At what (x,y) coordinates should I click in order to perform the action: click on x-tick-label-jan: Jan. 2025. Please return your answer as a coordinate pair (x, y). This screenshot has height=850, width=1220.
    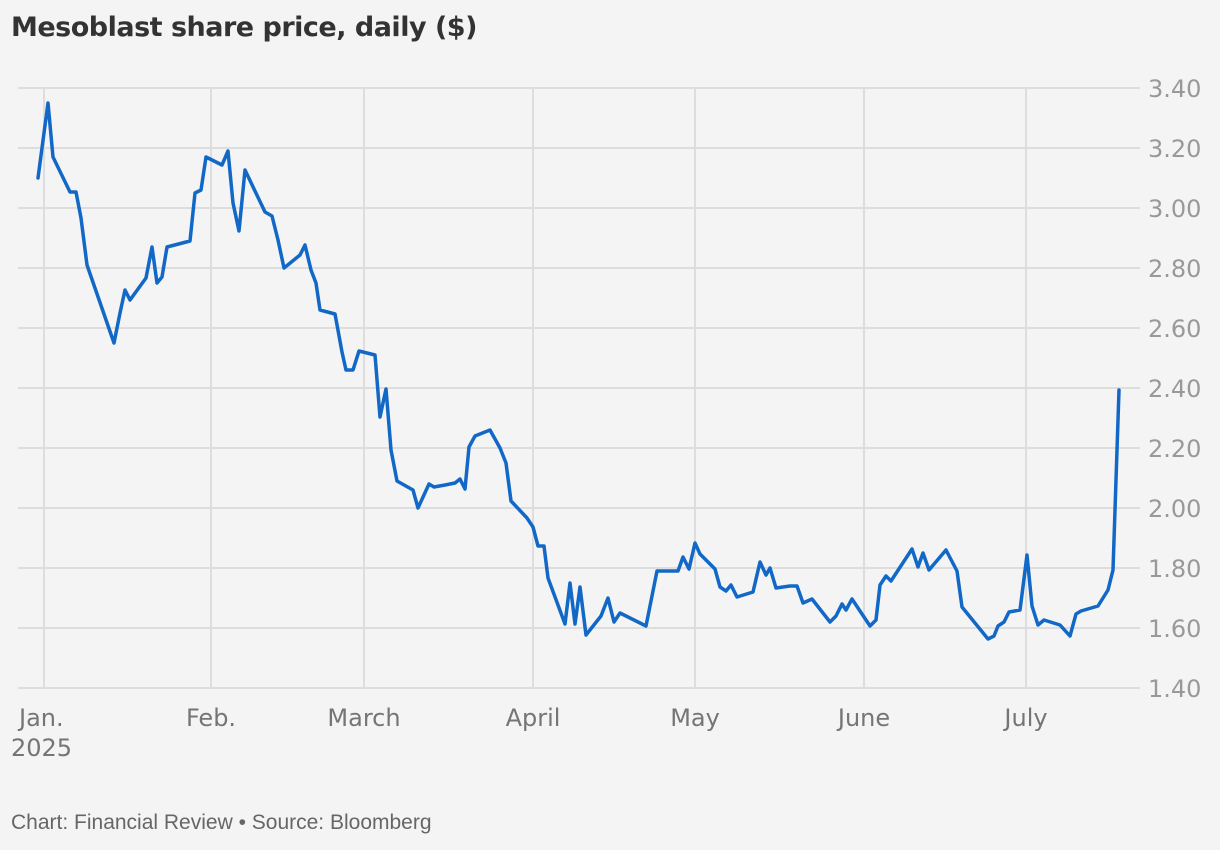
    Looking at the image, I should click on (41, 733).